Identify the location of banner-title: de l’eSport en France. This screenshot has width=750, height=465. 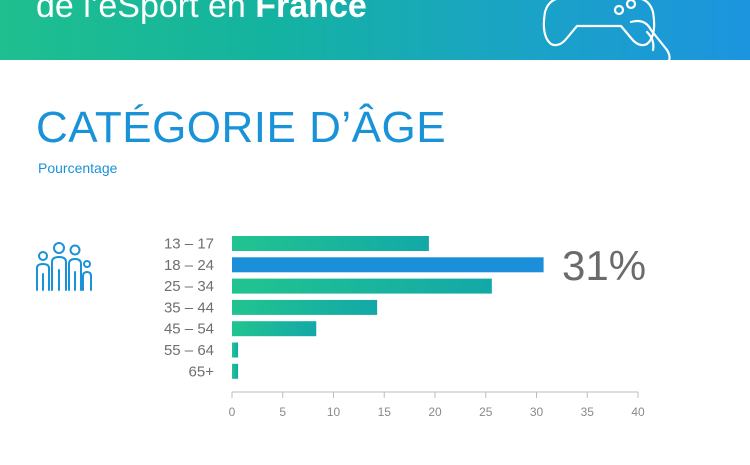
(201, 13).